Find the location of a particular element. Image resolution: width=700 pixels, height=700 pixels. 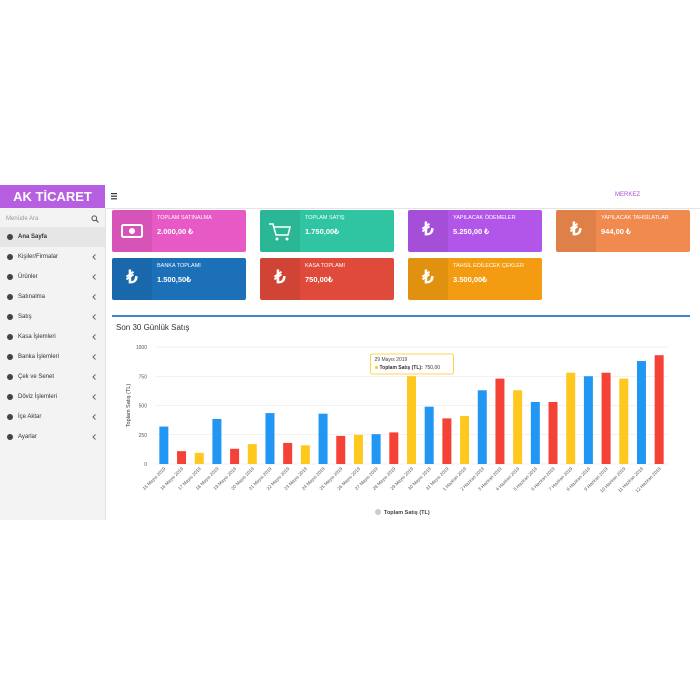

tooltip-marker is located at coordinates (376, 367).